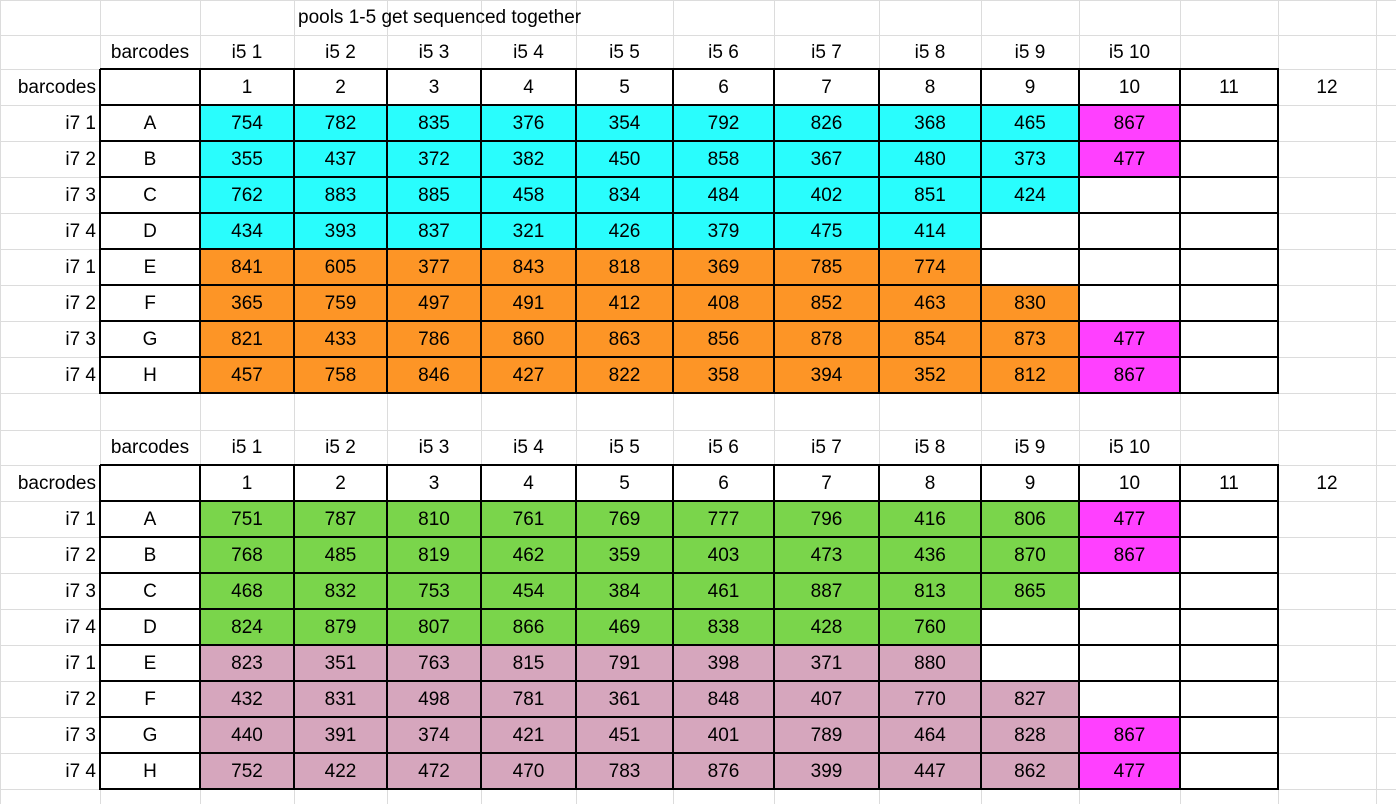 Image resolution: width=1396 pixels, height=804 pixels. I want to click on i5-header: i5 4, so click(528, 447).